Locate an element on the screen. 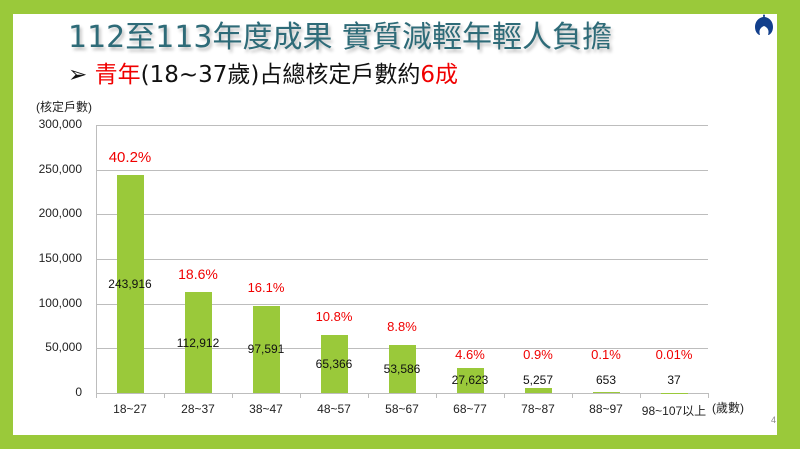  subtitle-highlight-ratio: 6成 is located at coordinates (439, 75).